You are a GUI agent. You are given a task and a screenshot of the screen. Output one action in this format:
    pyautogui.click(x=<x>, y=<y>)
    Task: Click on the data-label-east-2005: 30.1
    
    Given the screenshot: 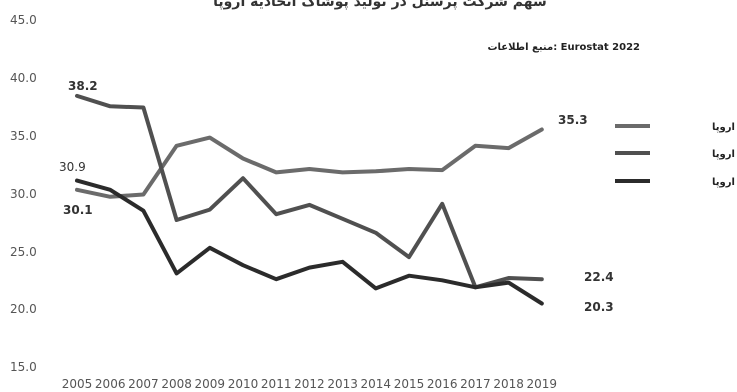 What is the action you would take?
    pyautogui.click(x=78, y=210)
    